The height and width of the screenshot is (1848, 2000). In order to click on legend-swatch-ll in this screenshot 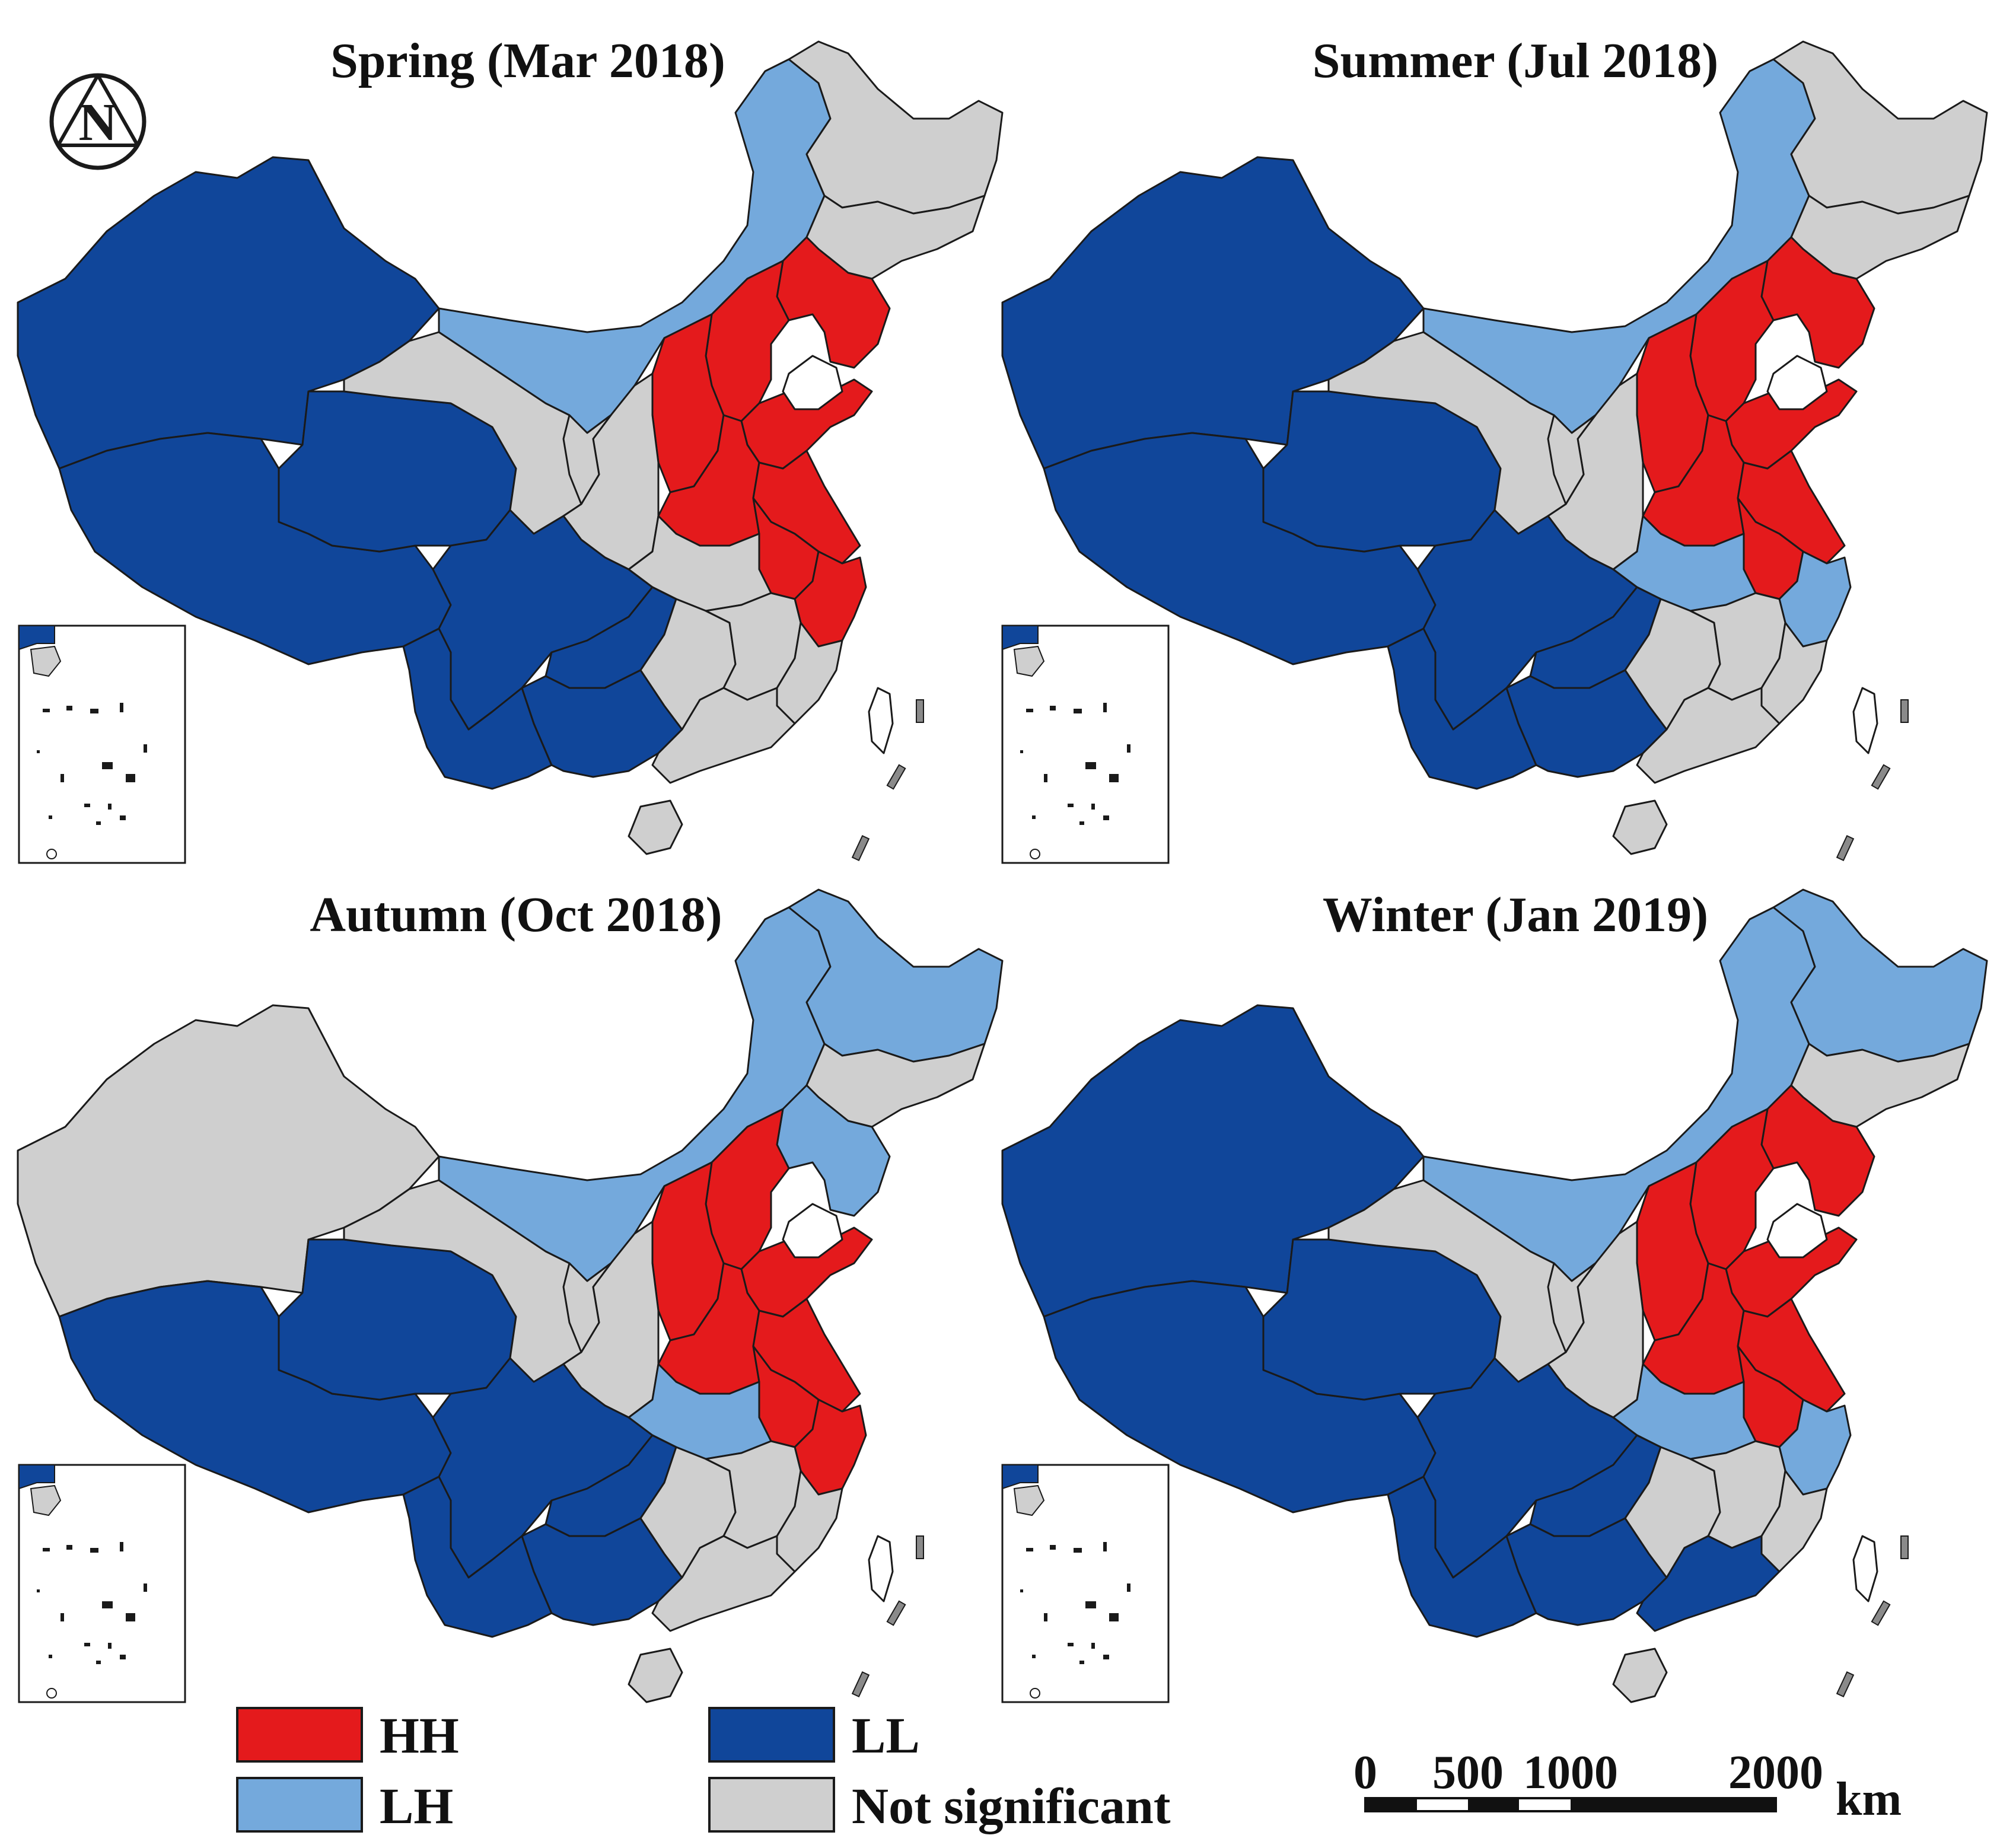, I will do `click(771, 1735)`.